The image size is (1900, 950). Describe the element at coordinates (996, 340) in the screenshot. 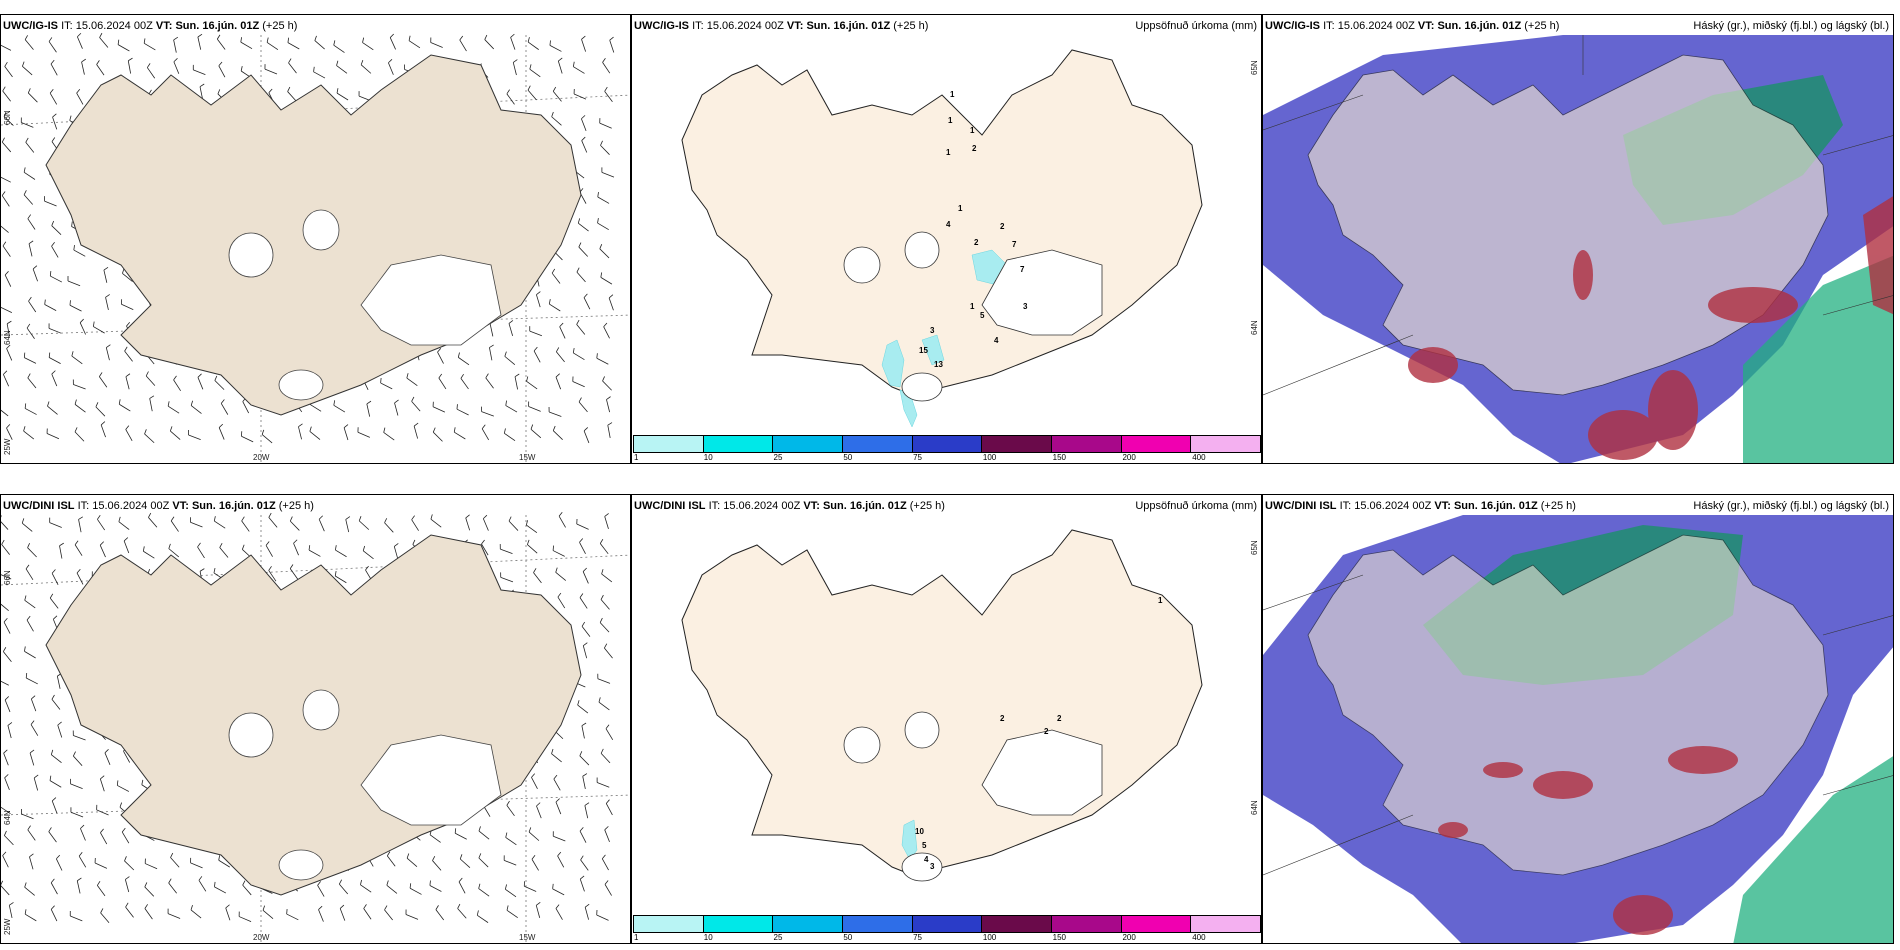

I see `precip-value-label: 4` at that location.